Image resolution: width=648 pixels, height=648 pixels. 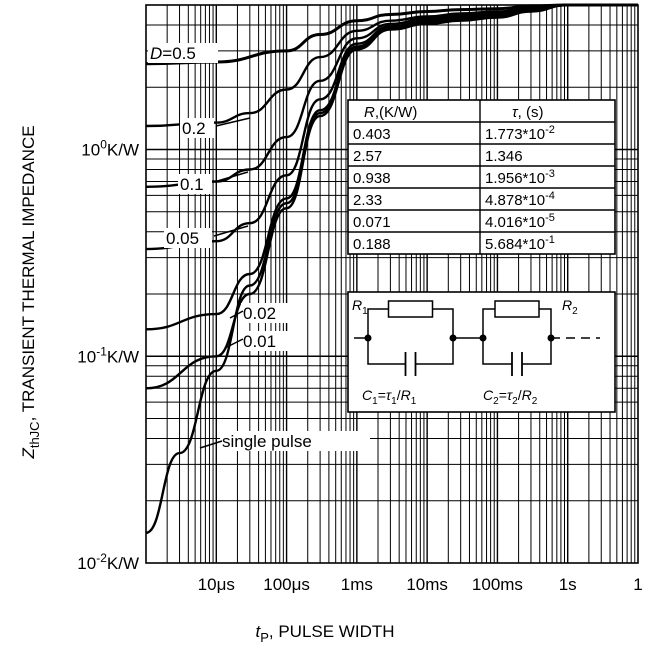 I want to click on curve-label-0-2: 0.2, so click(x=194, y=128).